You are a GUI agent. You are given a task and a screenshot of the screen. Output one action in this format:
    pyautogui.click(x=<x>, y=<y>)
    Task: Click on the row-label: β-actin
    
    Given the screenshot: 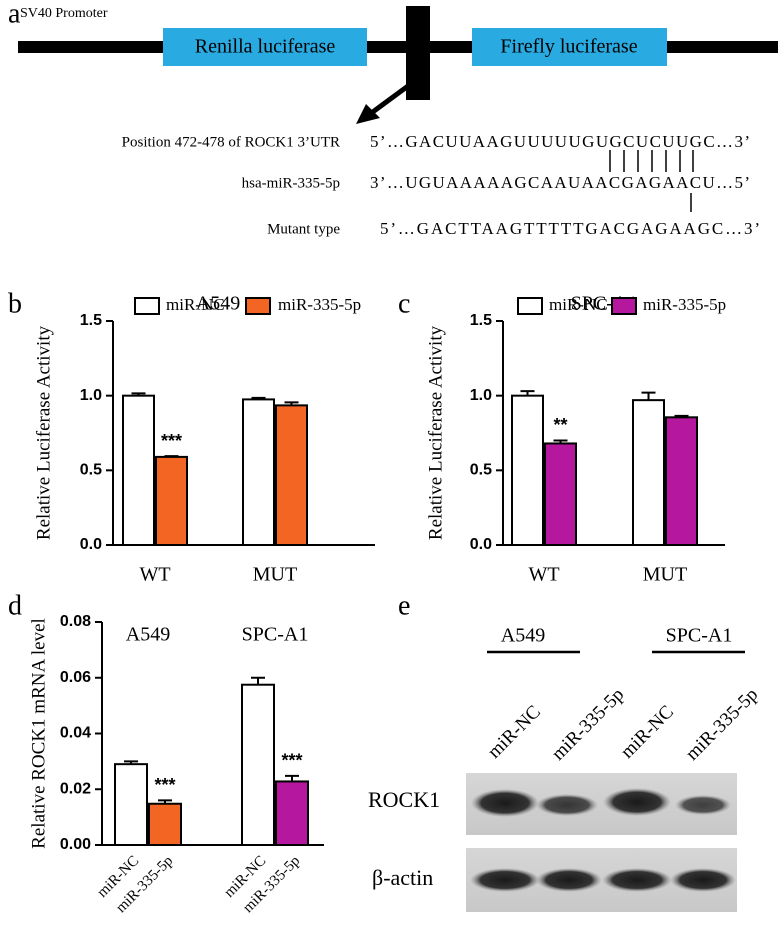 What is the action you would take?
    pyautogui.click(x=402, y=877)
    